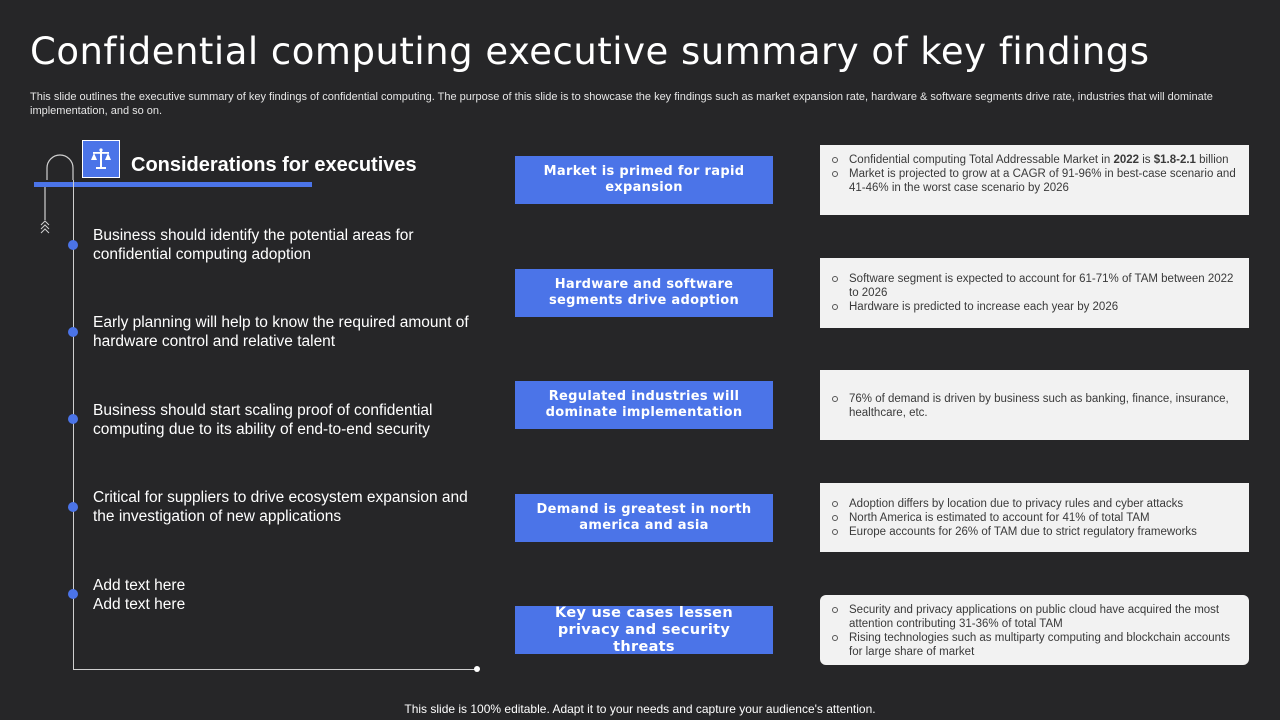  I want to click on scales-icon-box, so click(101, 159).